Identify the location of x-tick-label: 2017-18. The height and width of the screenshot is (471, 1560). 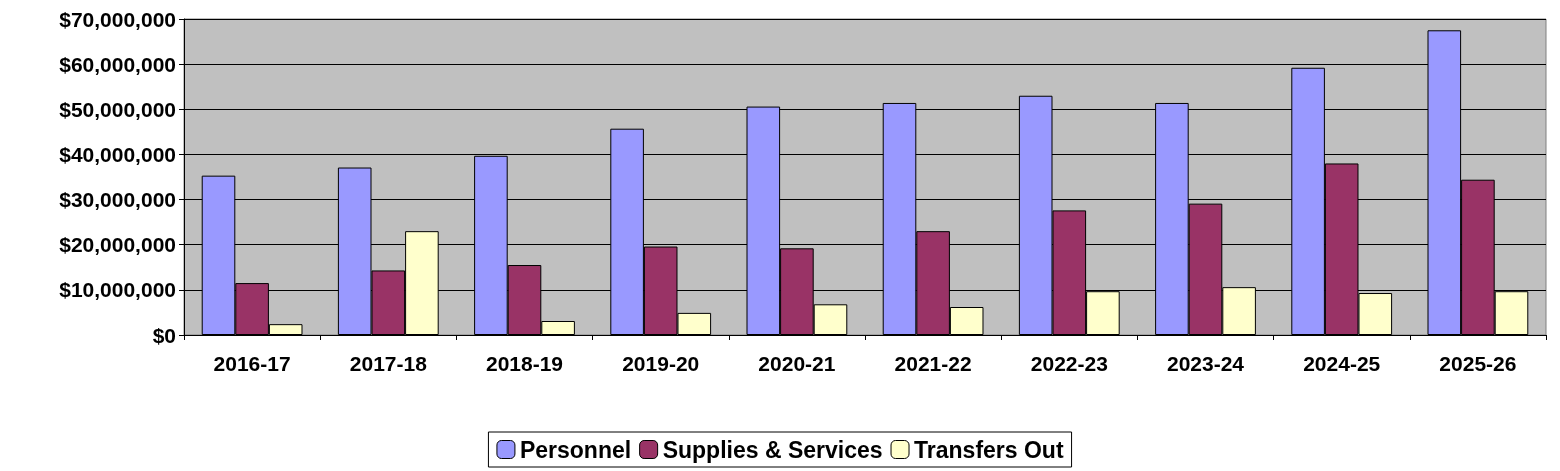
(388, 363).